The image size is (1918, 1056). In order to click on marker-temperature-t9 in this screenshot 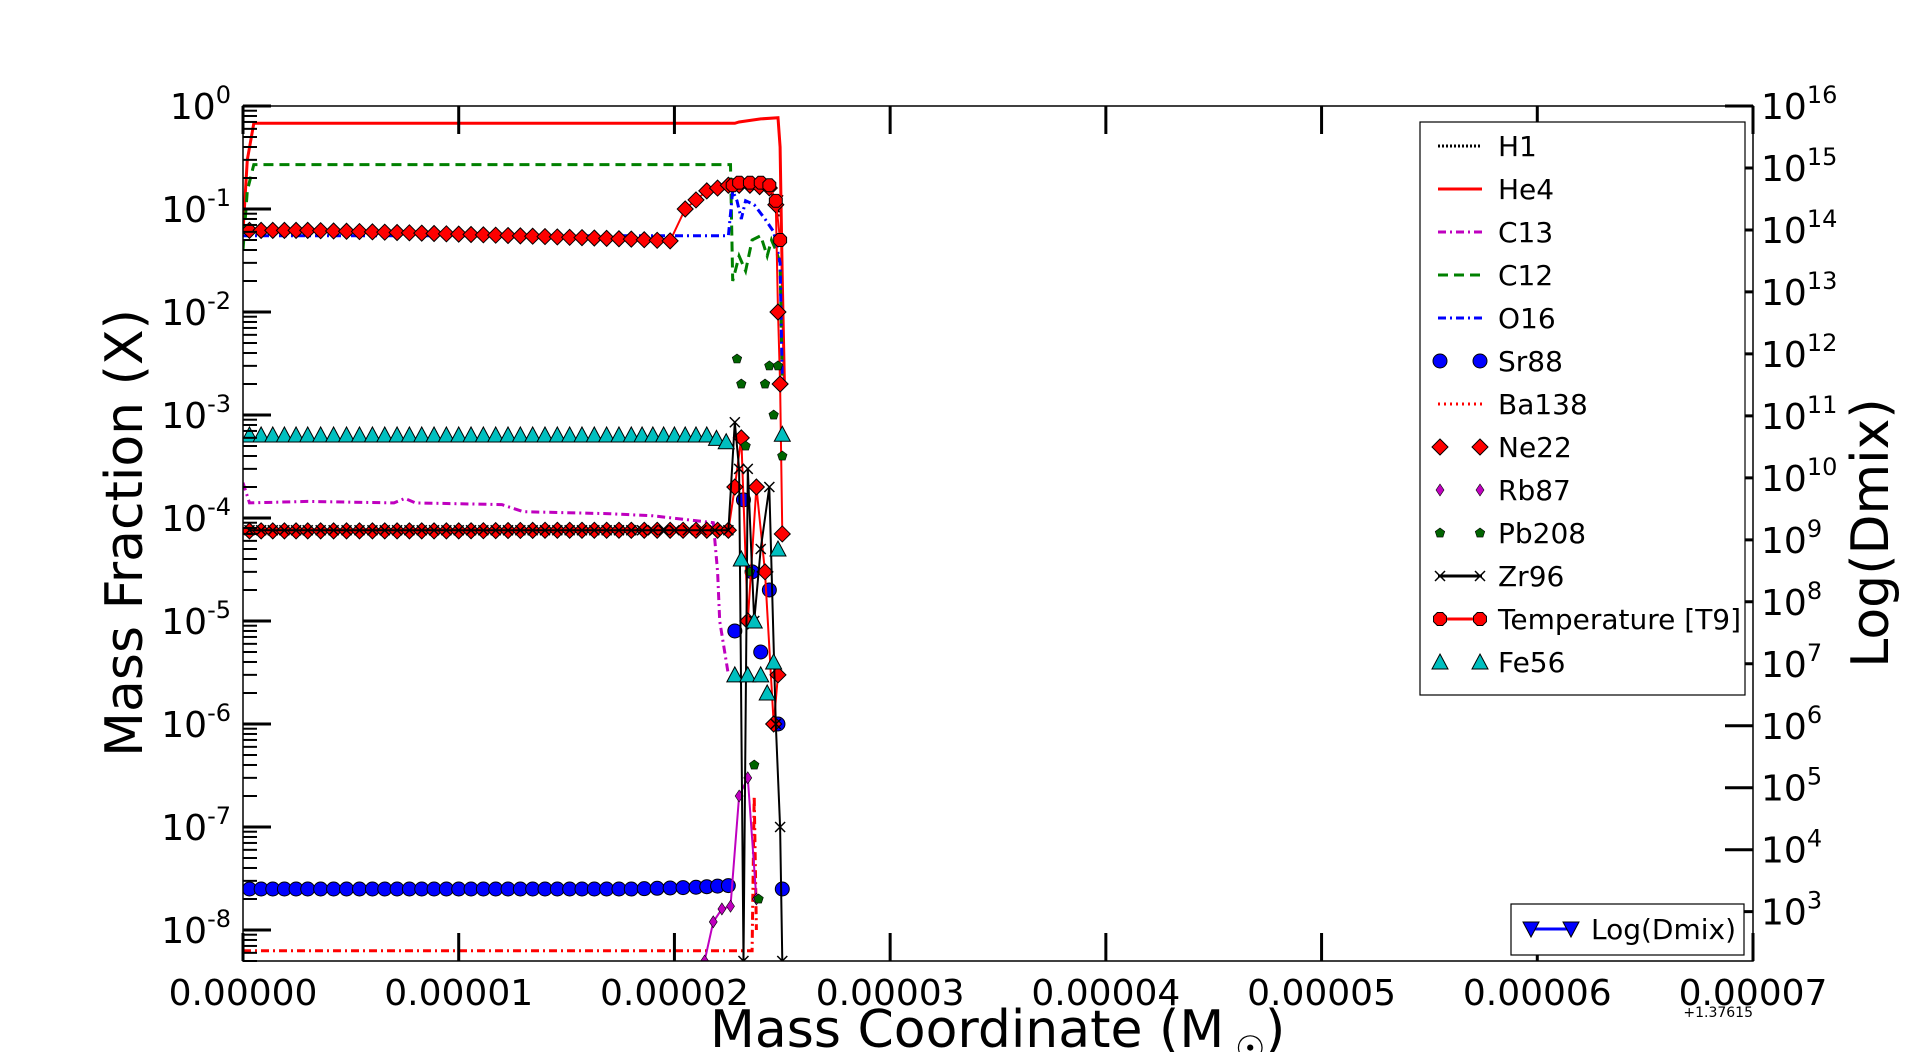, I will do `click(769, 185)`.